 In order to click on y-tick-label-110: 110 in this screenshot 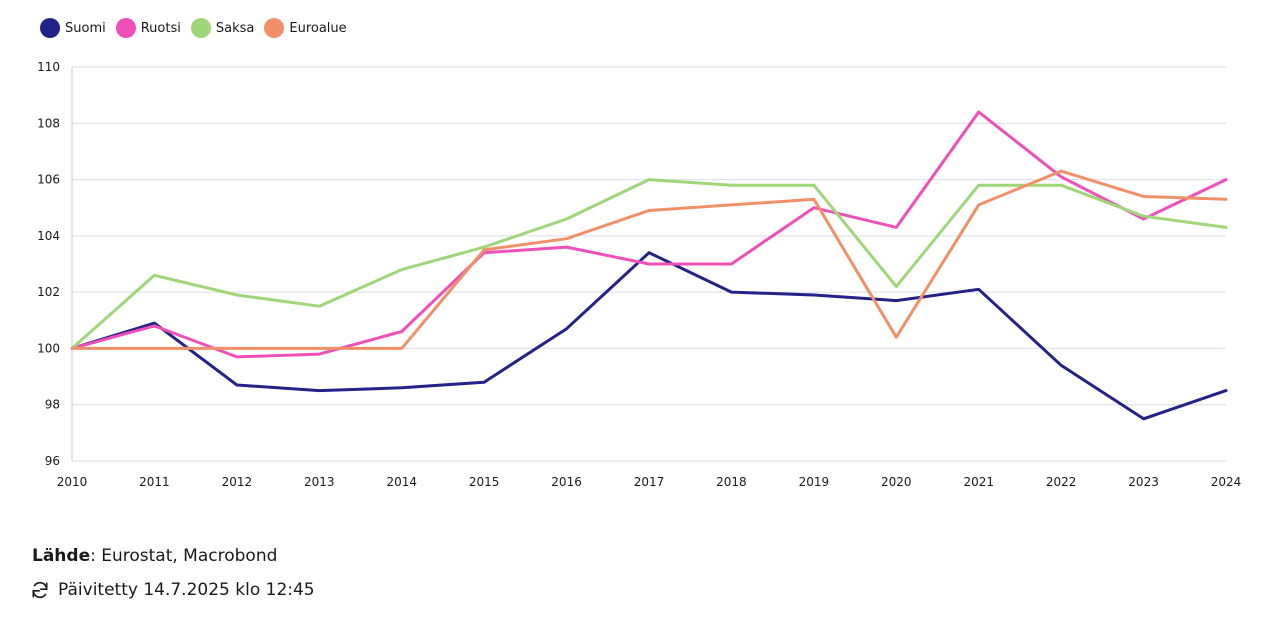, I will do `click(48, 67)`.